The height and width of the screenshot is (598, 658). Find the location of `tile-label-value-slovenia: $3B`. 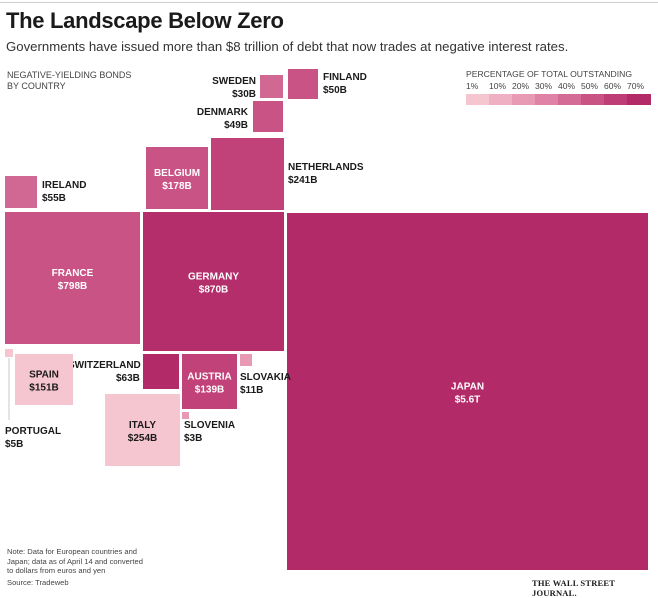

tile-label-value-slovenia: $3B is located at coordinates (193, 438).